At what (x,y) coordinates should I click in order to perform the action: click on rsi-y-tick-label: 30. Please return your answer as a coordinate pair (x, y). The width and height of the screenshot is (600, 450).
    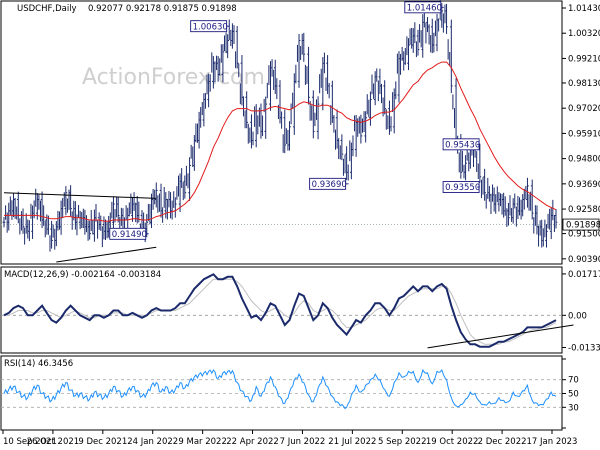
    Looking at the image, I should click on (573, 408).